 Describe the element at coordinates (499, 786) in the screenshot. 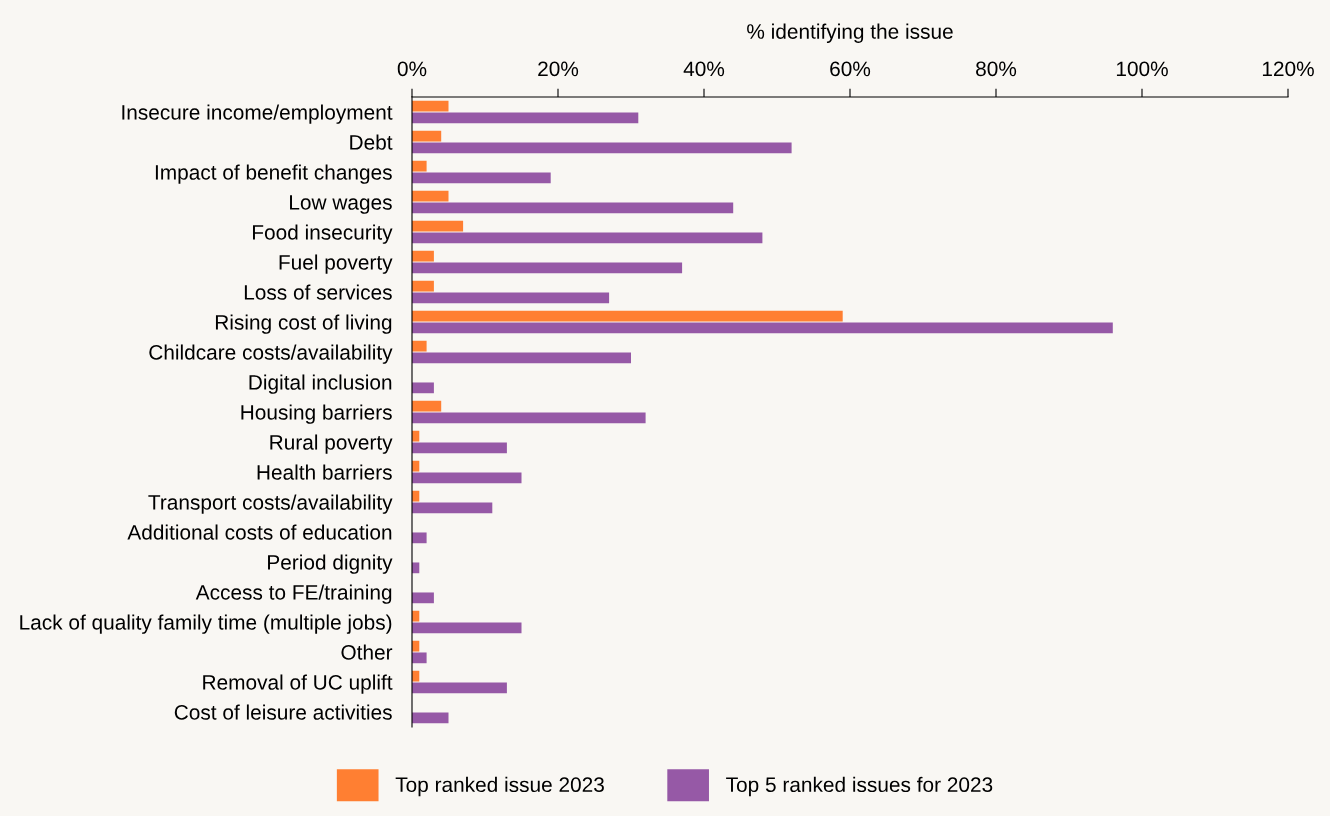

I see `legend-label: Top ranked issue 2023` at that location.